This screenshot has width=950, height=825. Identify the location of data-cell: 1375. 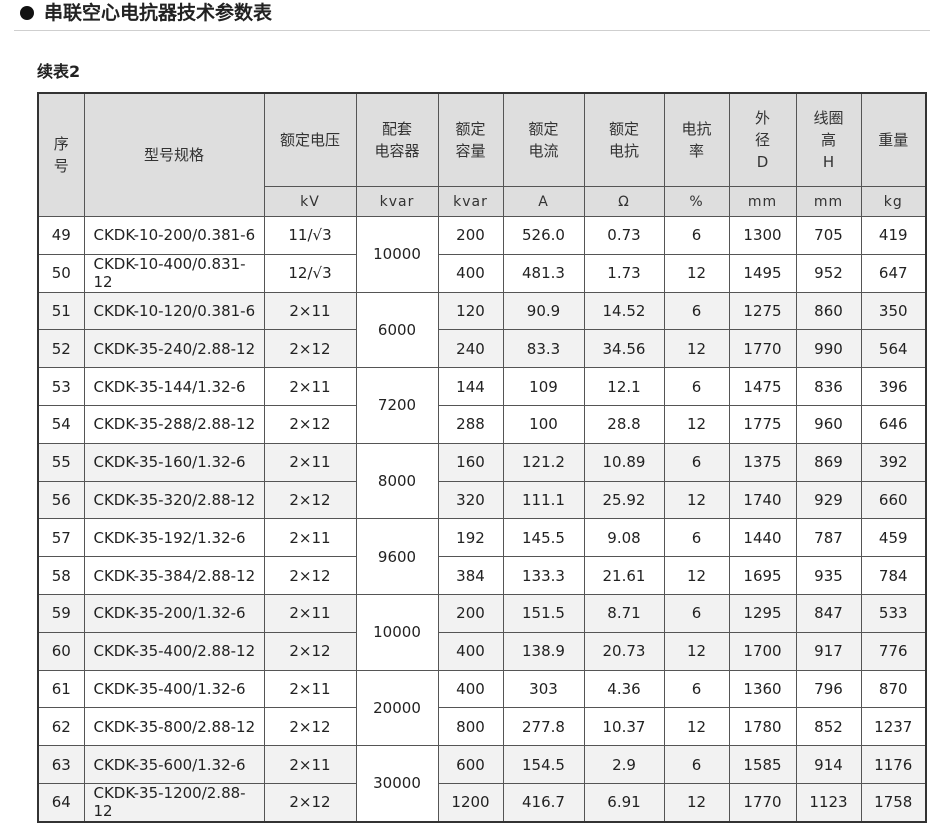
(762, 462).